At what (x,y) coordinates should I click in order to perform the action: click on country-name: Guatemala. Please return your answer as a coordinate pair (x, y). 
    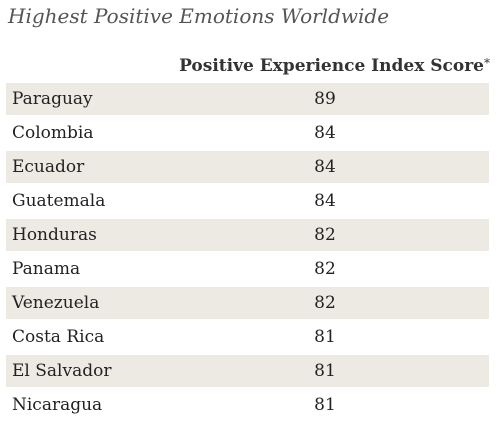
    Looking at the image, I should click on (59, 201).